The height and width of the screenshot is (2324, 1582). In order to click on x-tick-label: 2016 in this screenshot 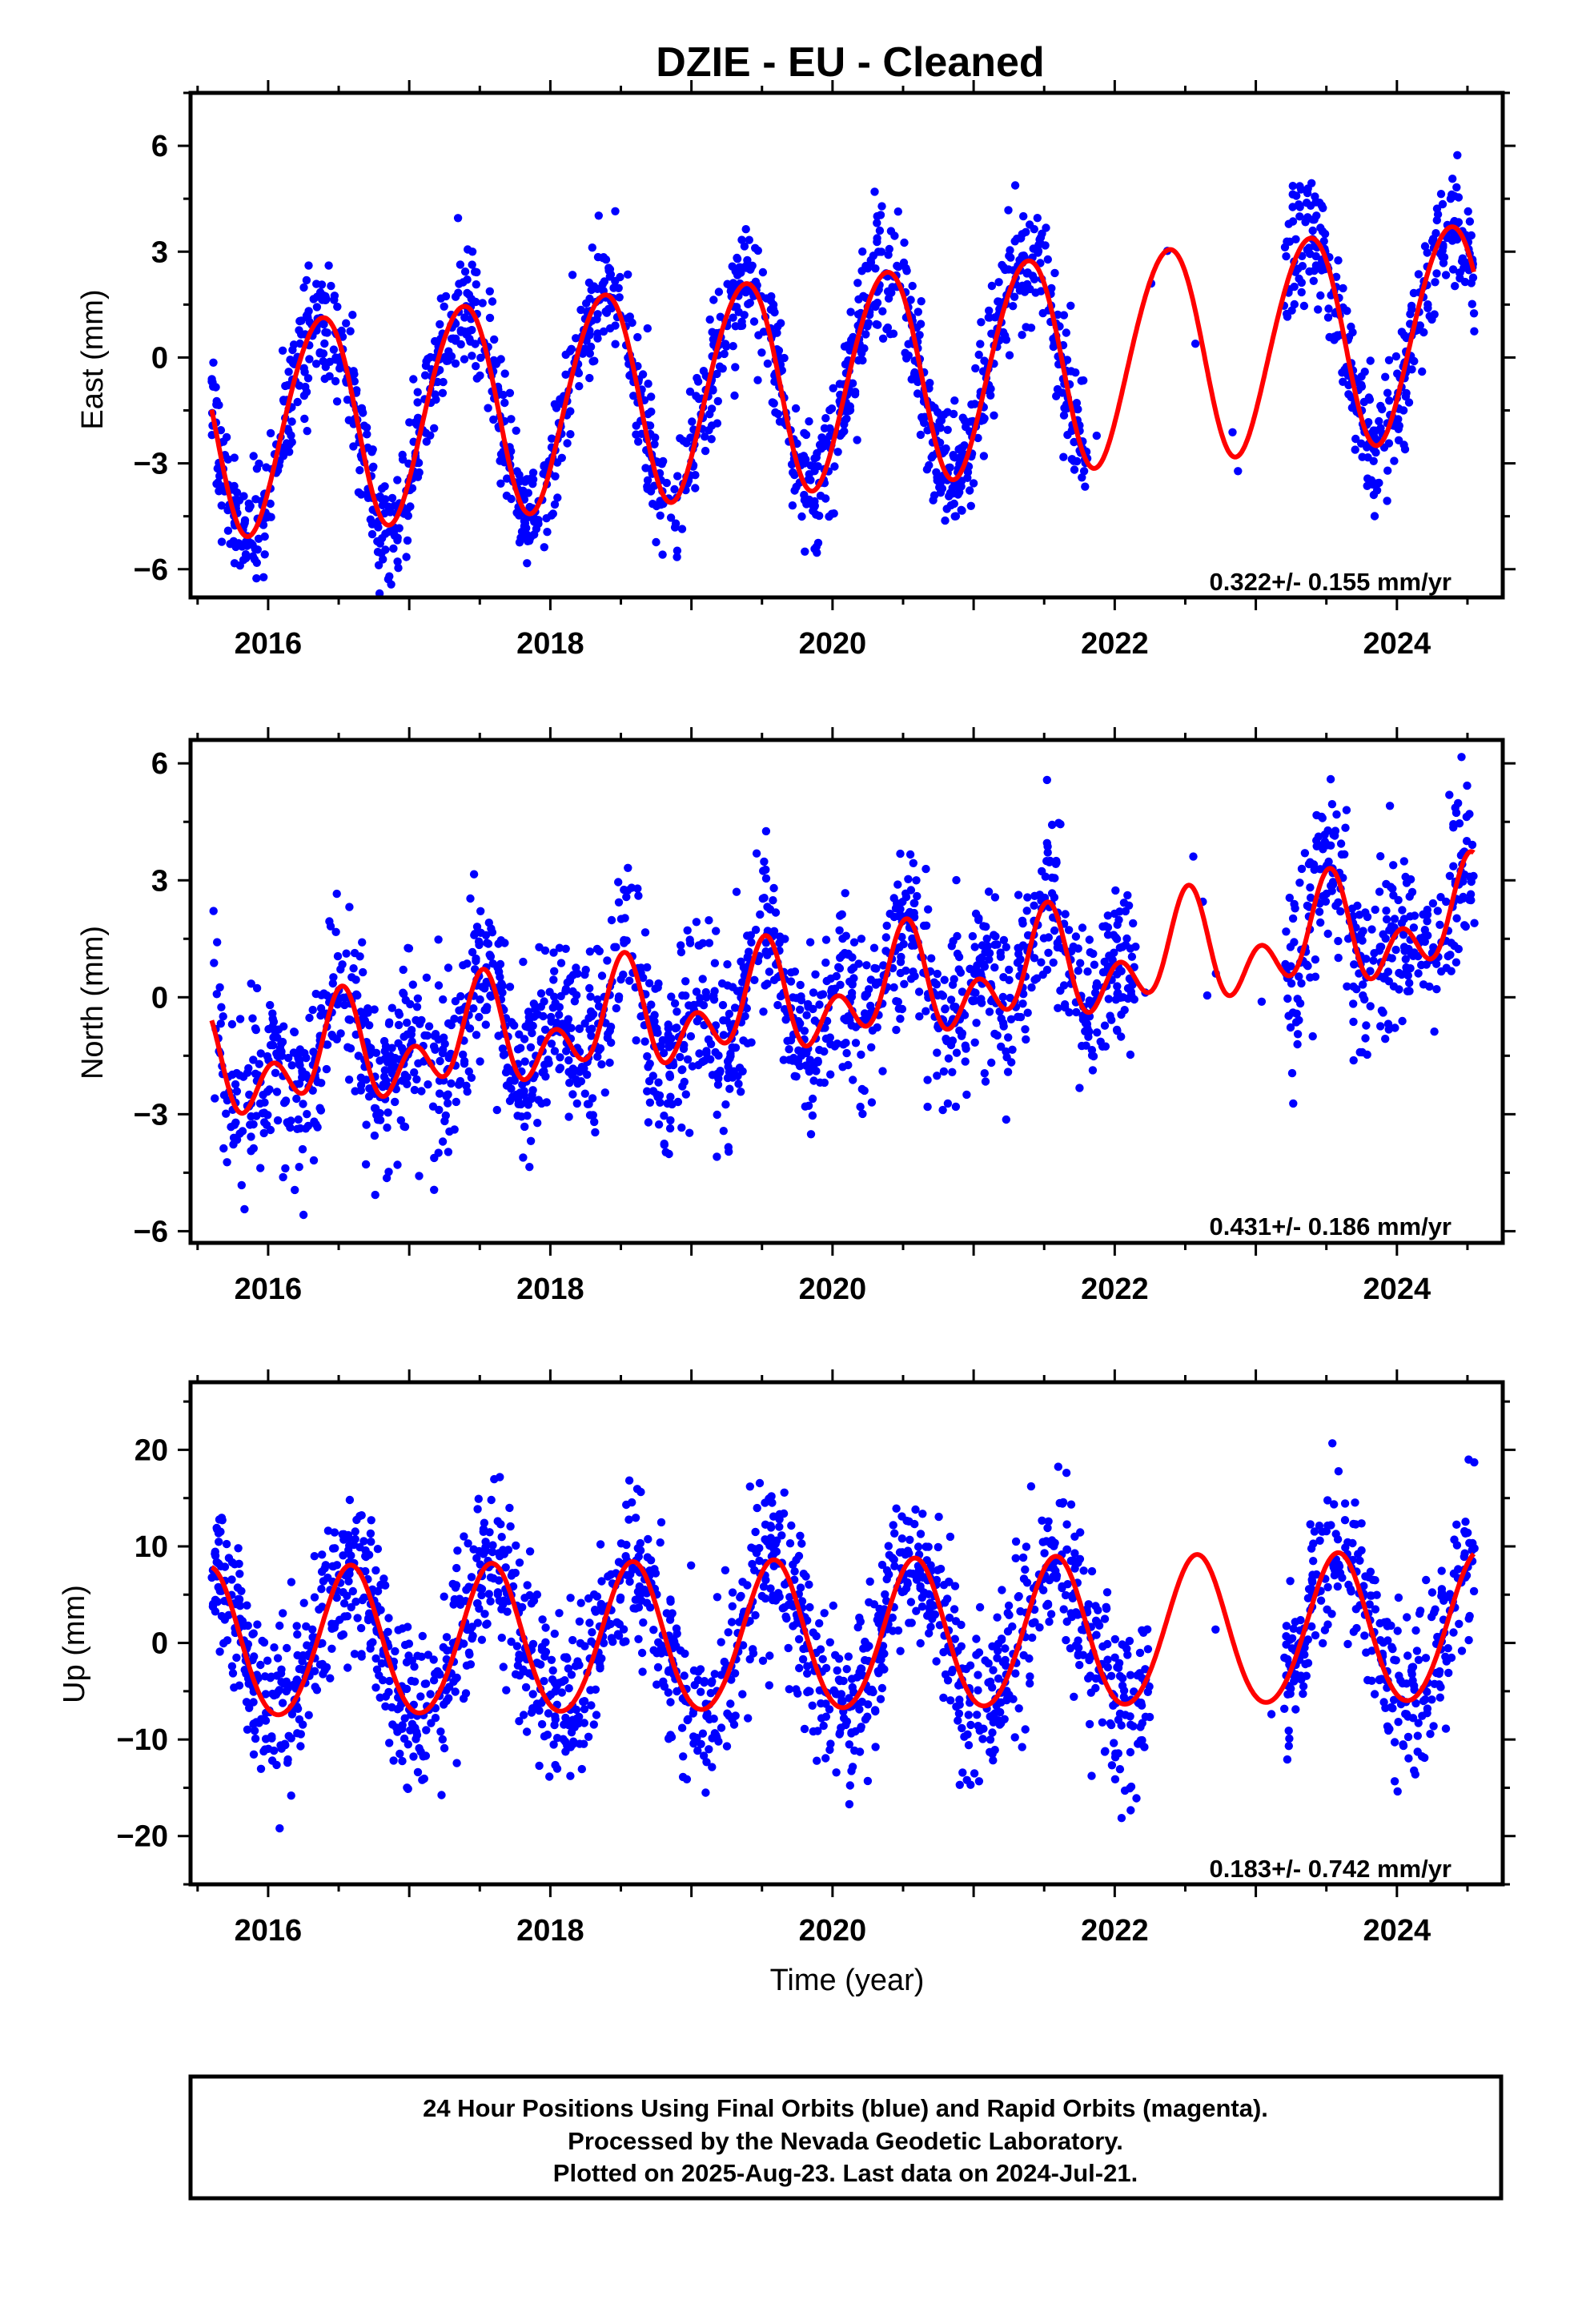, I will do `click(269, 1289)`.